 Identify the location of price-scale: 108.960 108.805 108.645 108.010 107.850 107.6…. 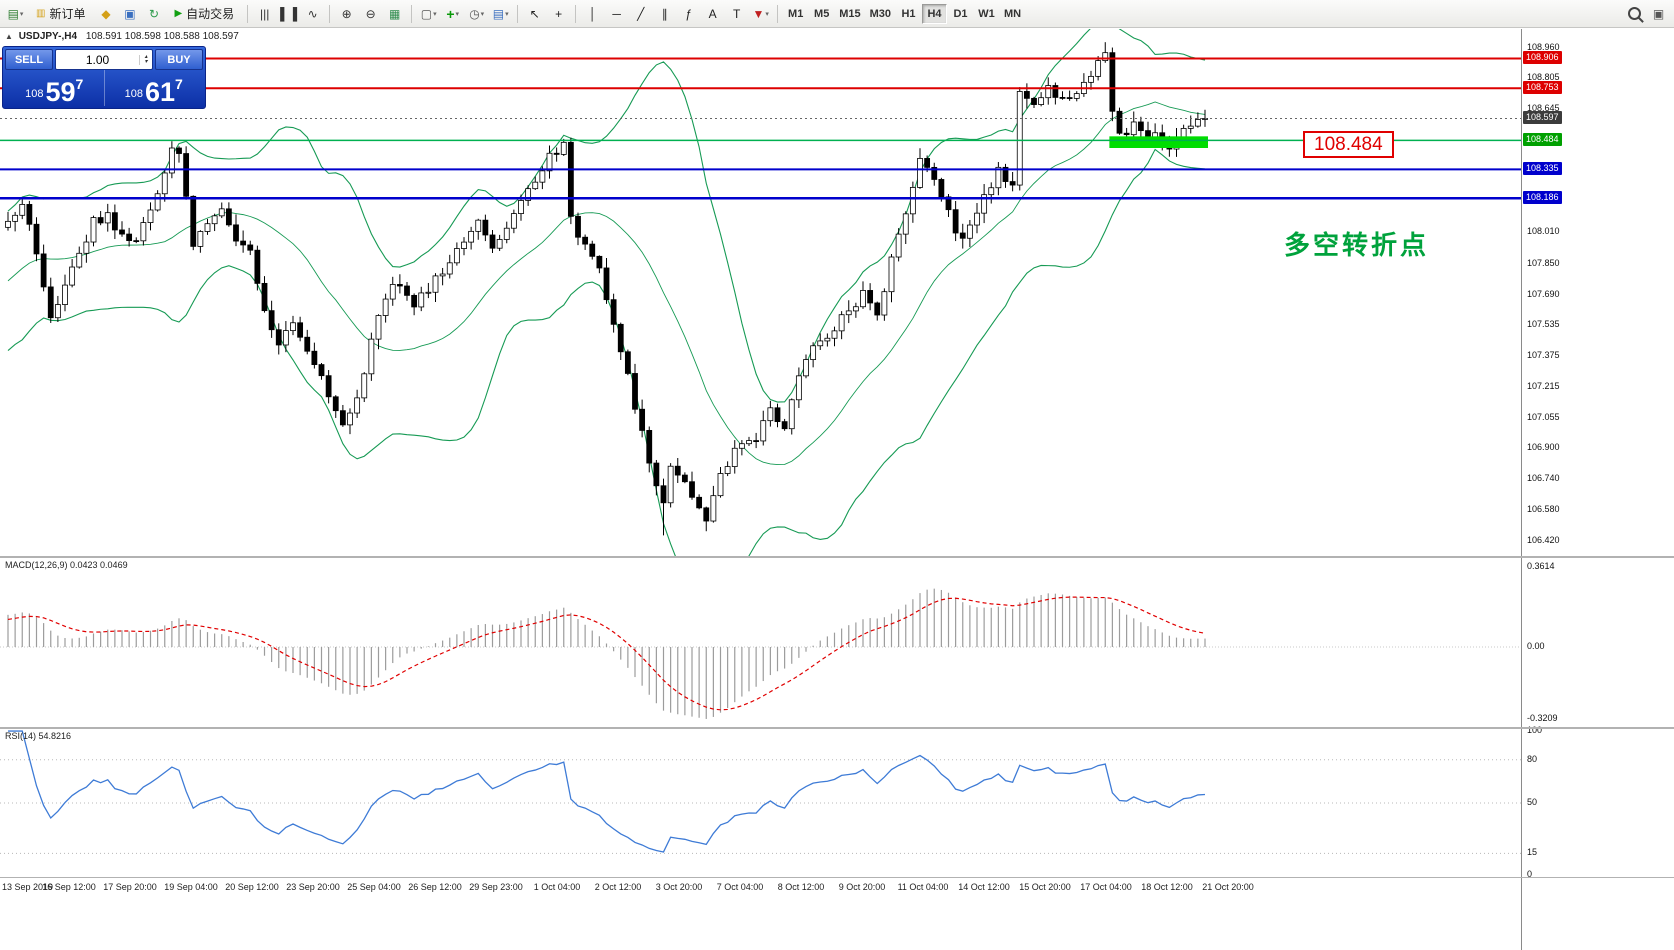
(1597, 489).